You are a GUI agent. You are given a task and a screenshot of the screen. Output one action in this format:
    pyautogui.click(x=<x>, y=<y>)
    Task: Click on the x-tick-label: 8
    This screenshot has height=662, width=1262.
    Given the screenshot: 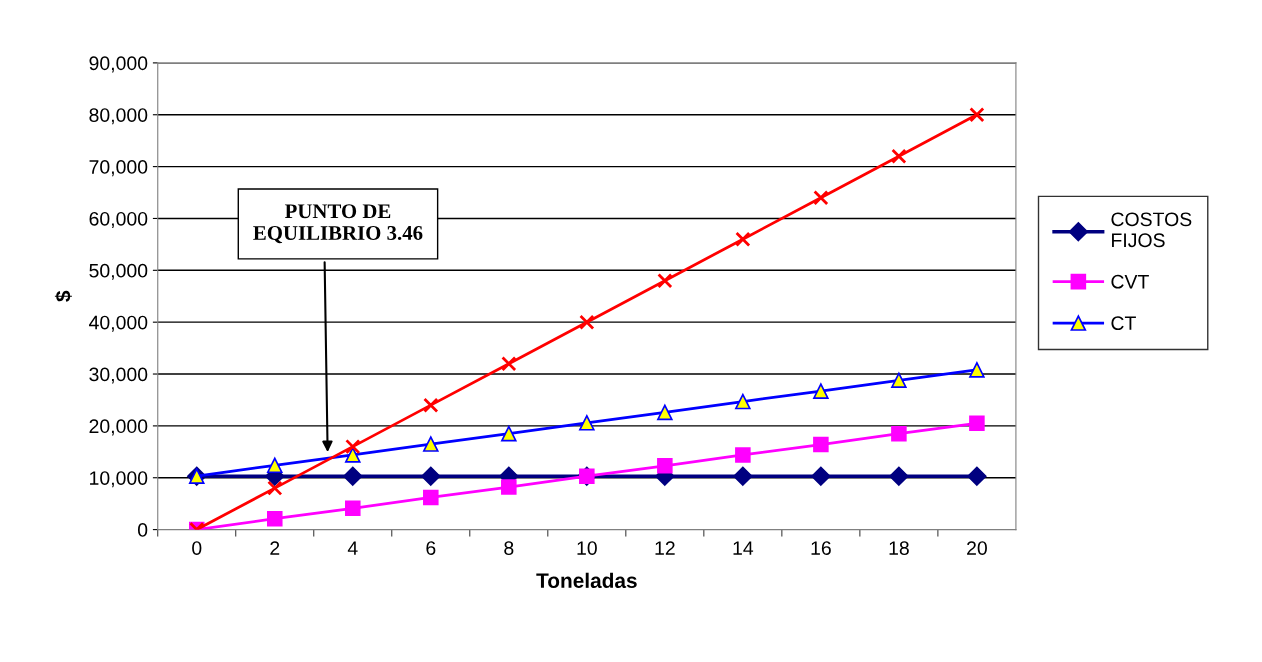 What is the action you would take?
    pyautogui.click(x=509, y=548)
    